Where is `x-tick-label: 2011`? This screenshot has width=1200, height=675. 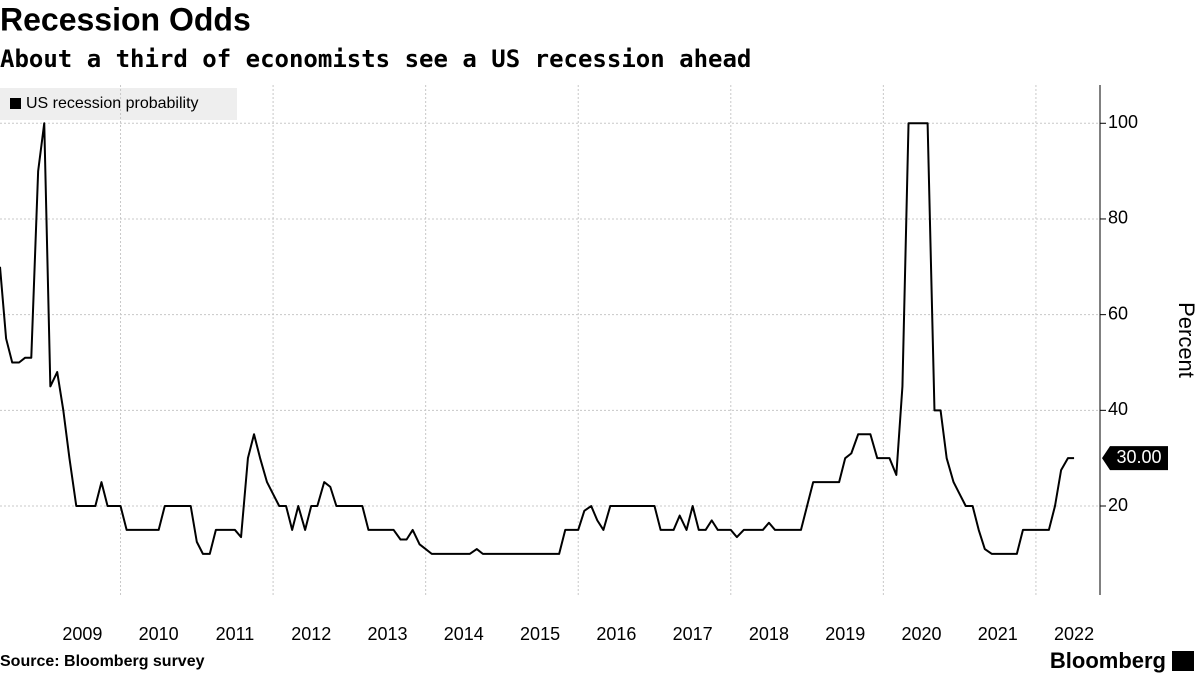
x-tick-label: 2011 is located at coordinates (235, 634).